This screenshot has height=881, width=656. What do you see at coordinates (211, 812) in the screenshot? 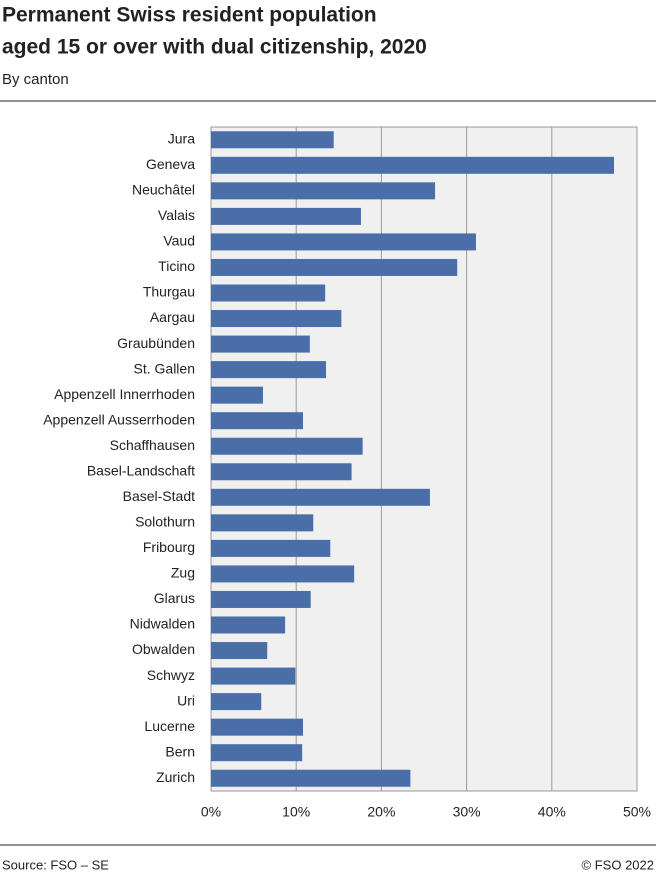
I see `x-tick-label: 0%` at bounding box center [211, 812].